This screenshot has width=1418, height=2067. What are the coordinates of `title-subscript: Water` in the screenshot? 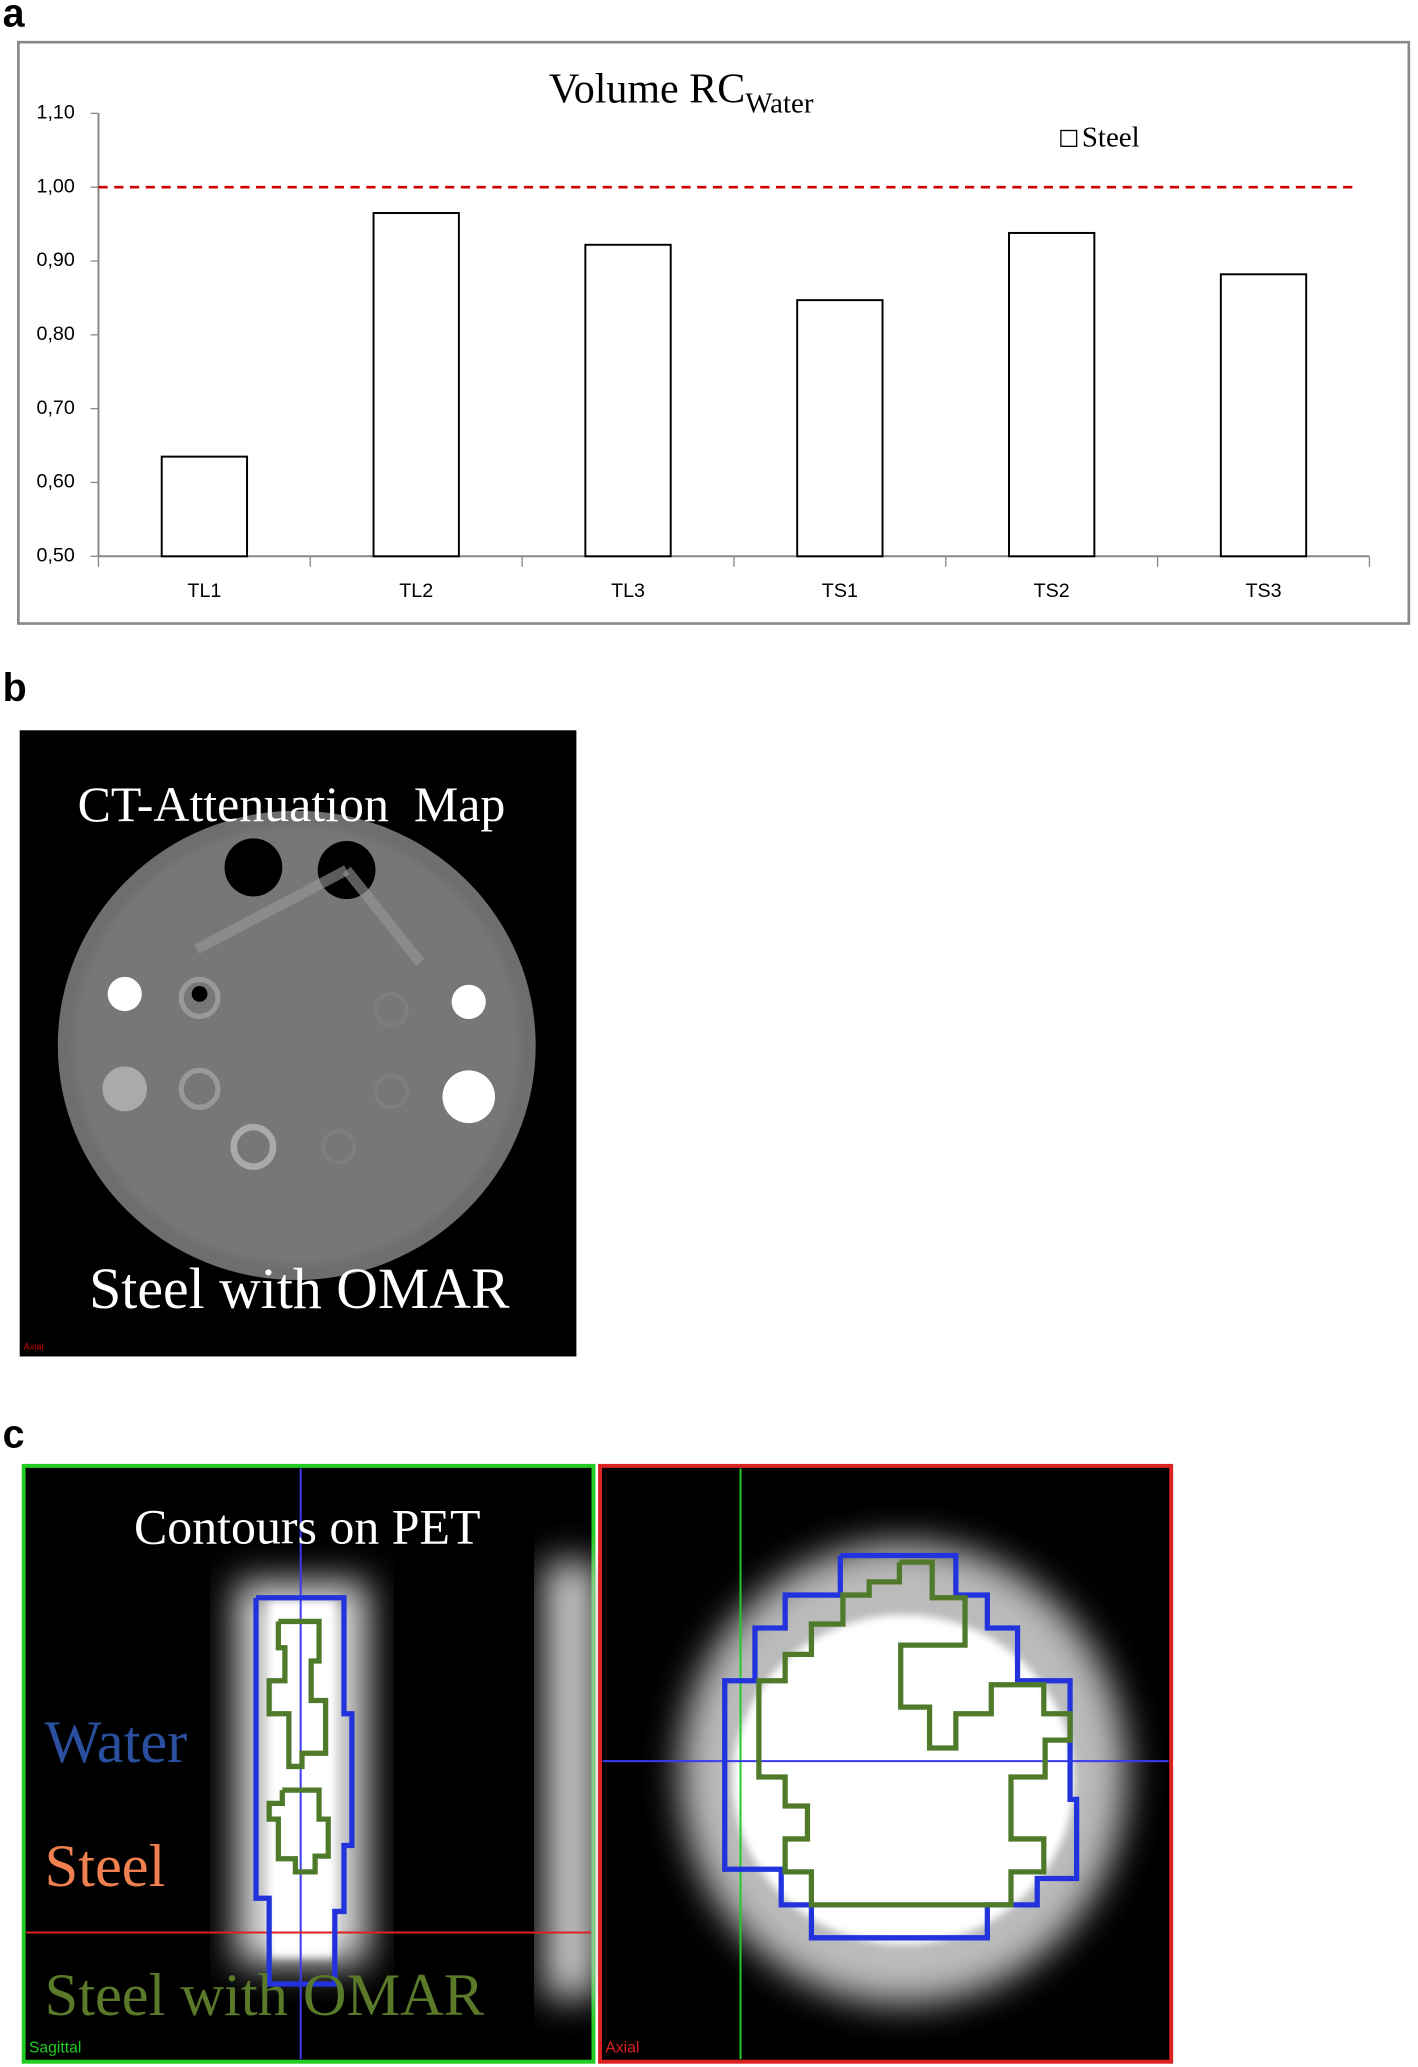 It's located at (779, 103).